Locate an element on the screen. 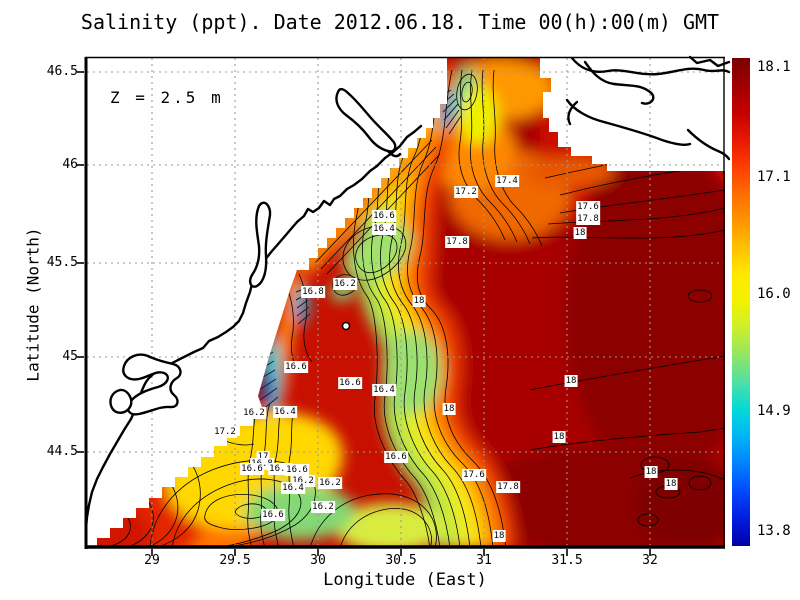  x-tick-label: 30 is located at coordinates (318, 560).